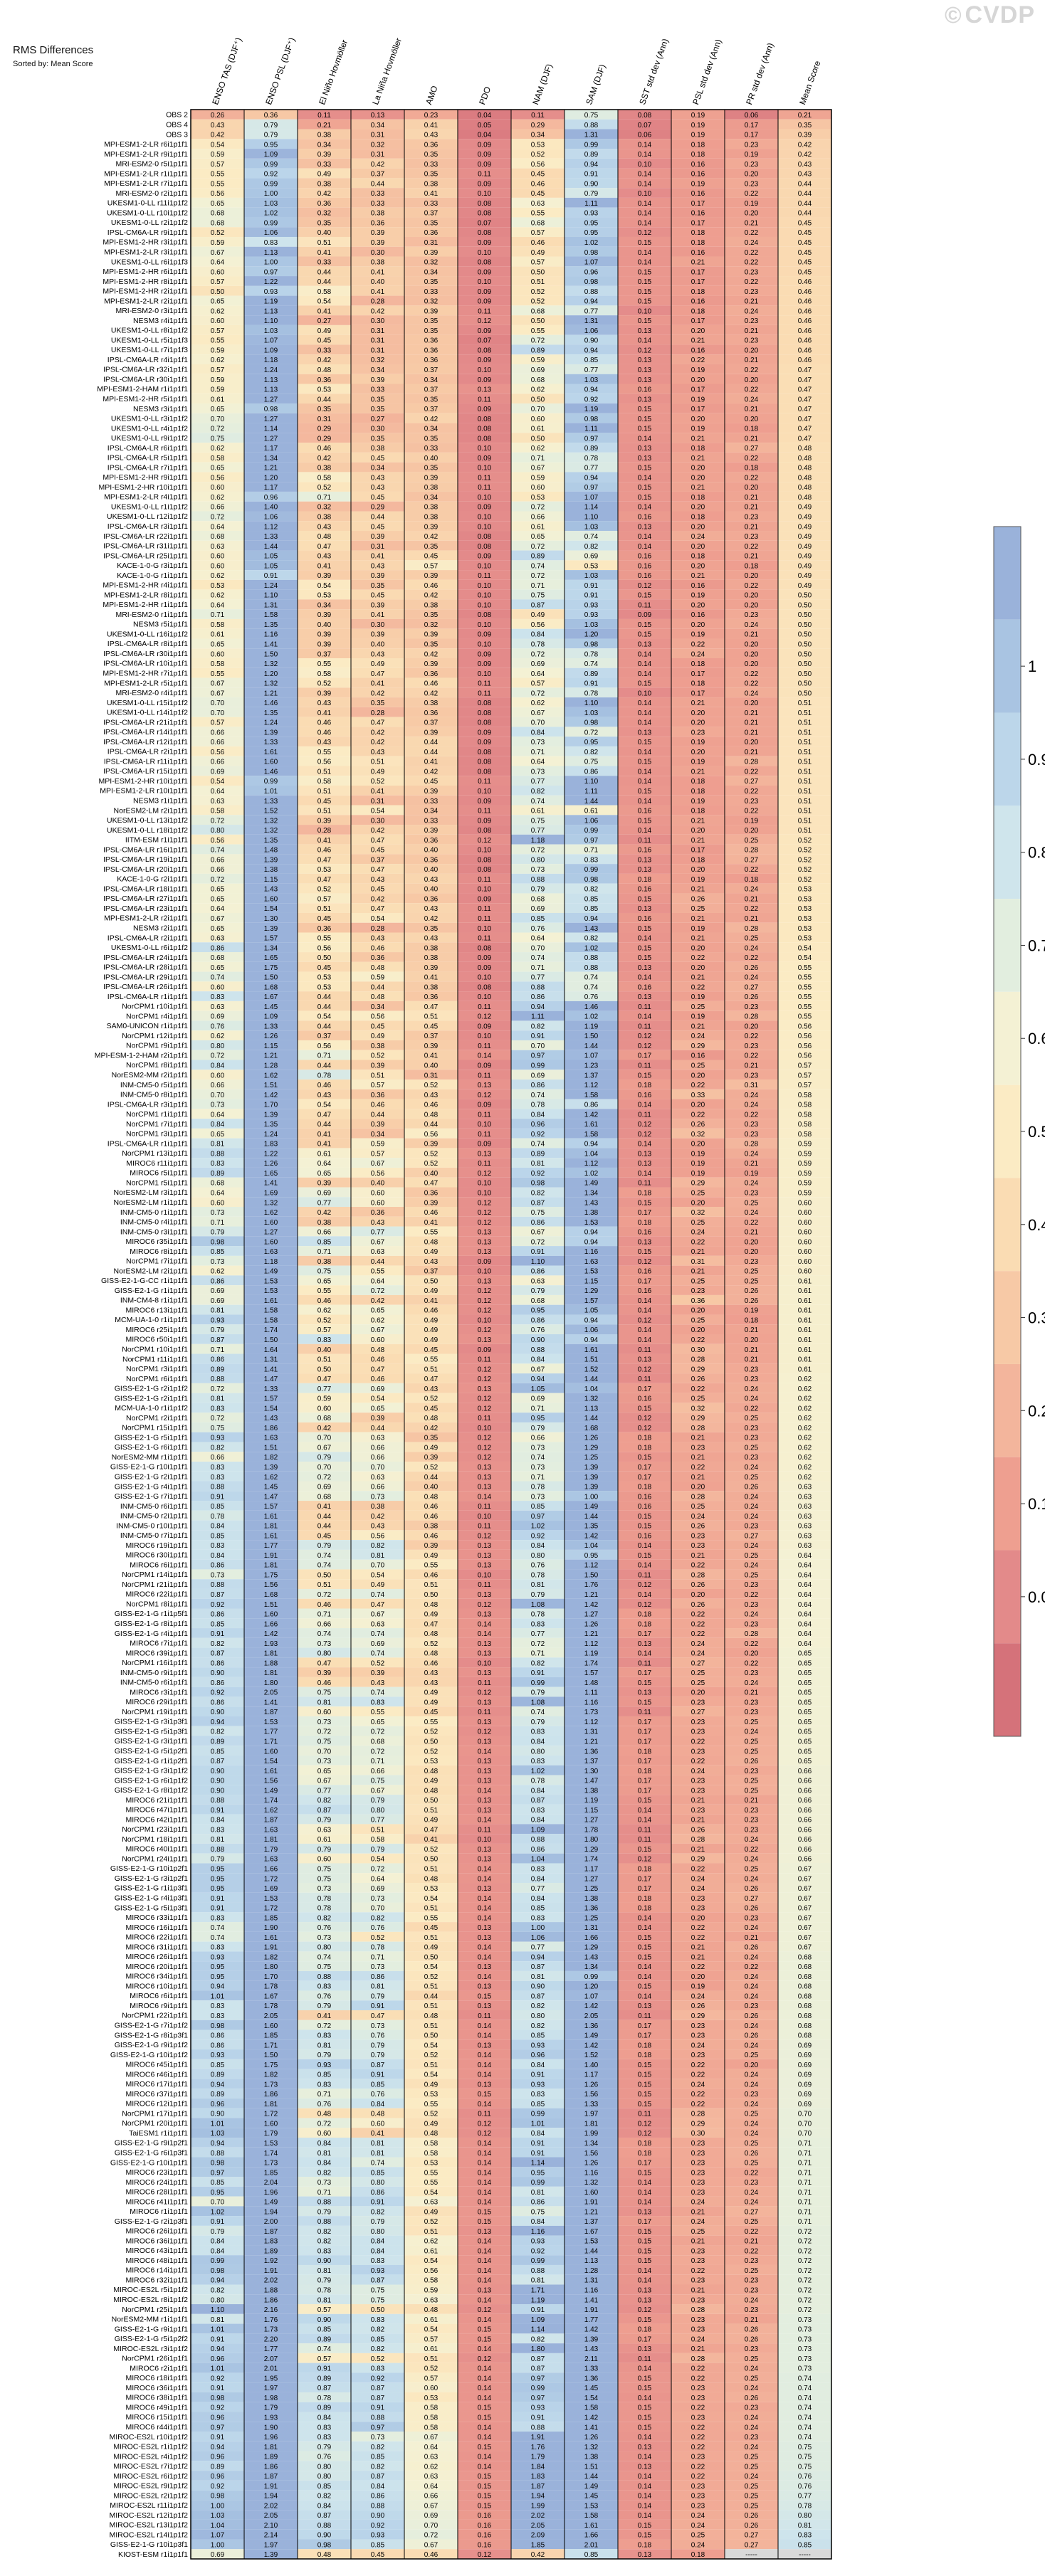  I want to click on cell-value: 0.19, so click(698, 802).